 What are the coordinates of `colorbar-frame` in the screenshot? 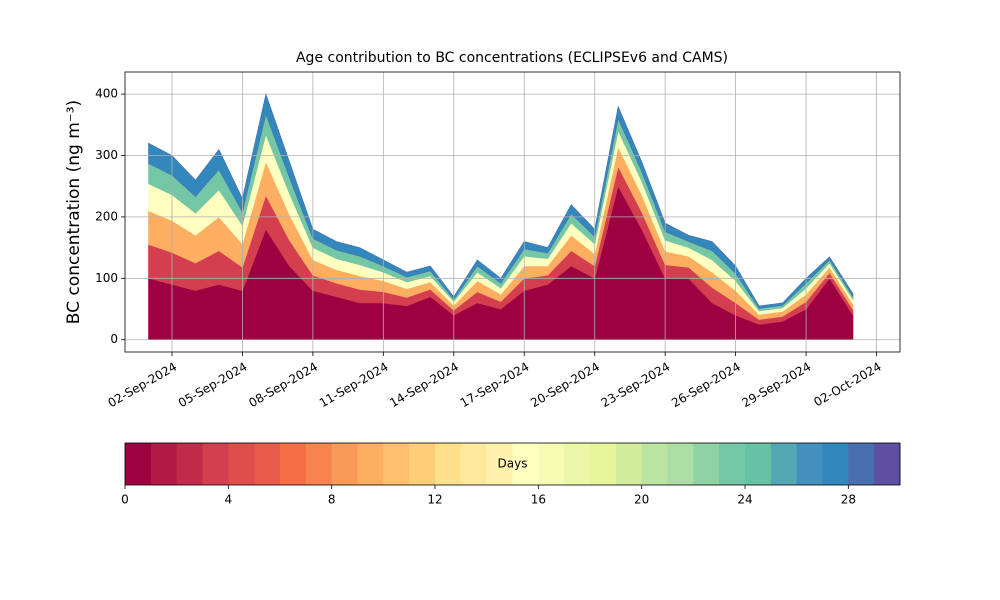 It's located at (512, 464).